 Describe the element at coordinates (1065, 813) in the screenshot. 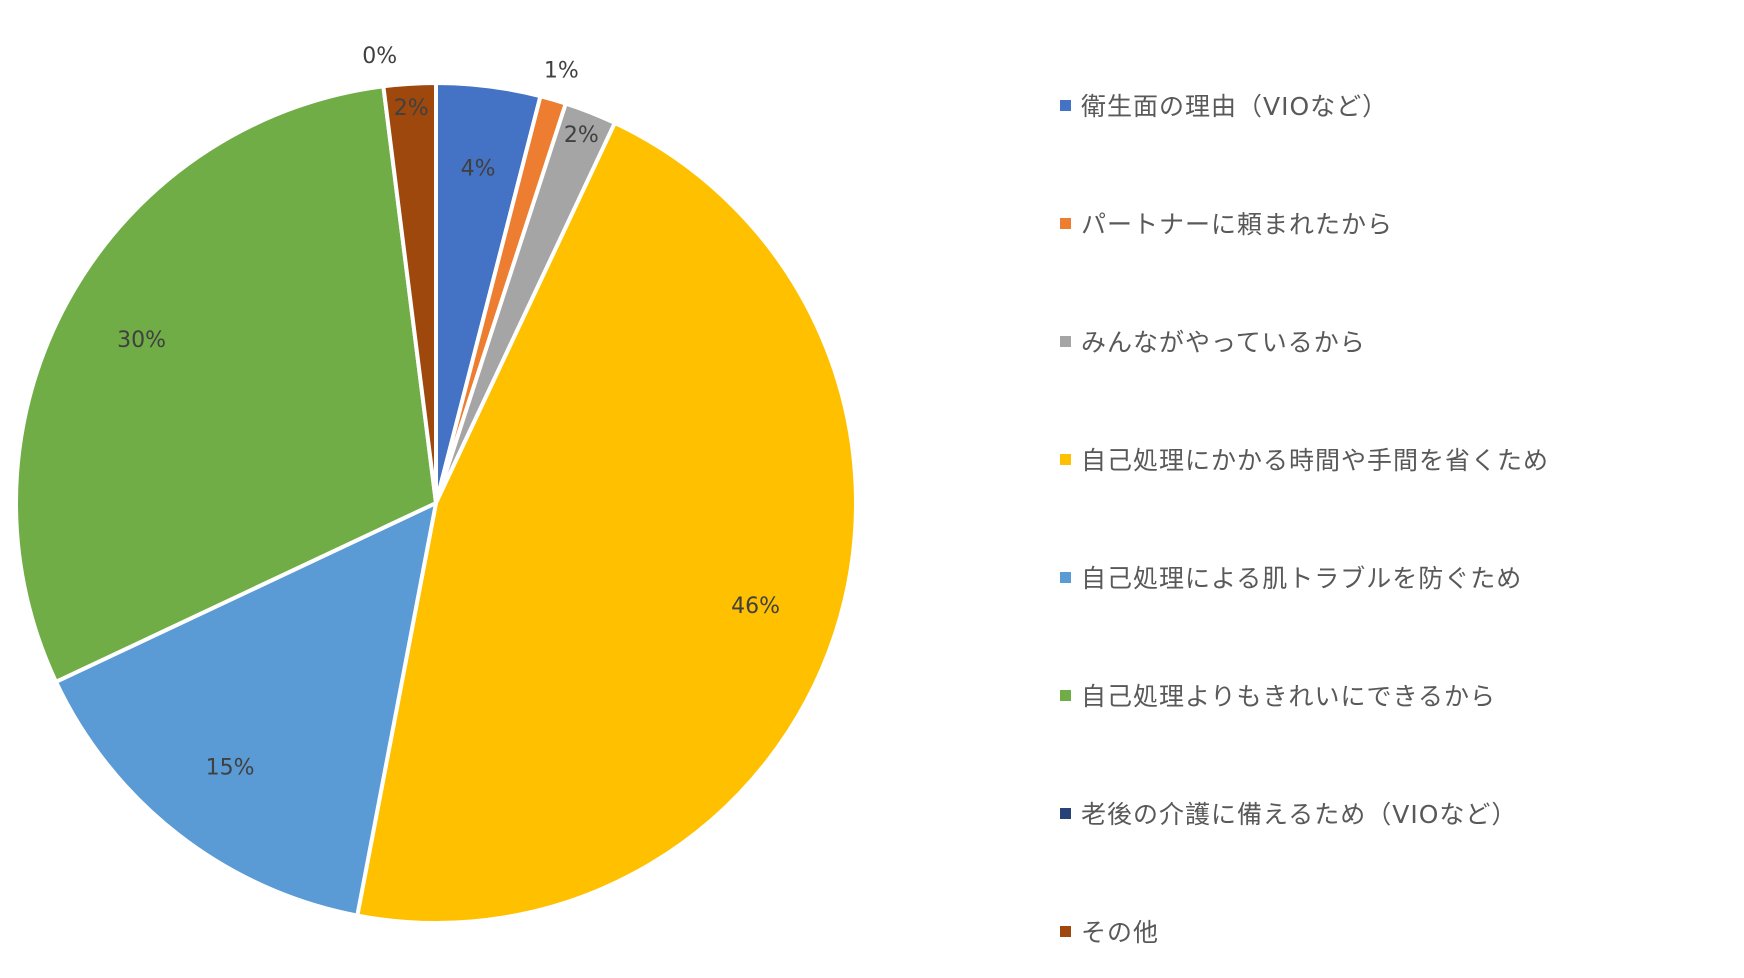

I see `legend-swatch-elderly-care` at that location.